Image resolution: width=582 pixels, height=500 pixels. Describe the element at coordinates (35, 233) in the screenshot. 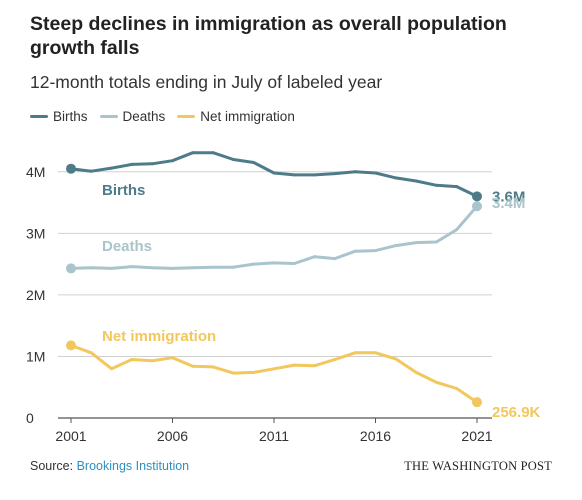

I see `y-tick-label: 3M` at that location.